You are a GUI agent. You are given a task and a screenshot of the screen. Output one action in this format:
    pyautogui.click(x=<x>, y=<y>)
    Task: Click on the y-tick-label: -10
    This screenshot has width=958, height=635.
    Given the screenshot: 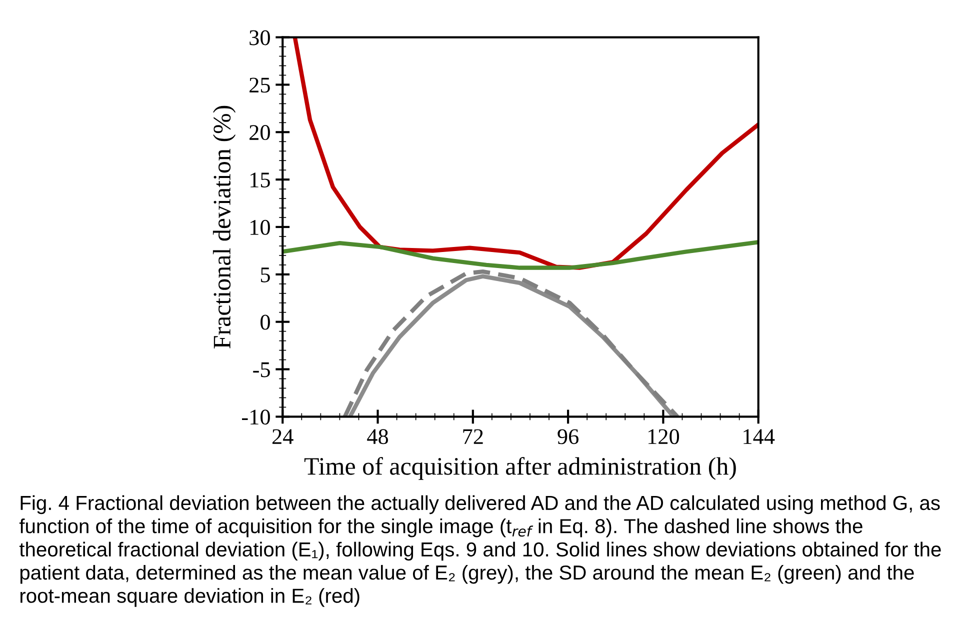 What is the action you would take?
    pyautogui.click(x=256, y=417)
    